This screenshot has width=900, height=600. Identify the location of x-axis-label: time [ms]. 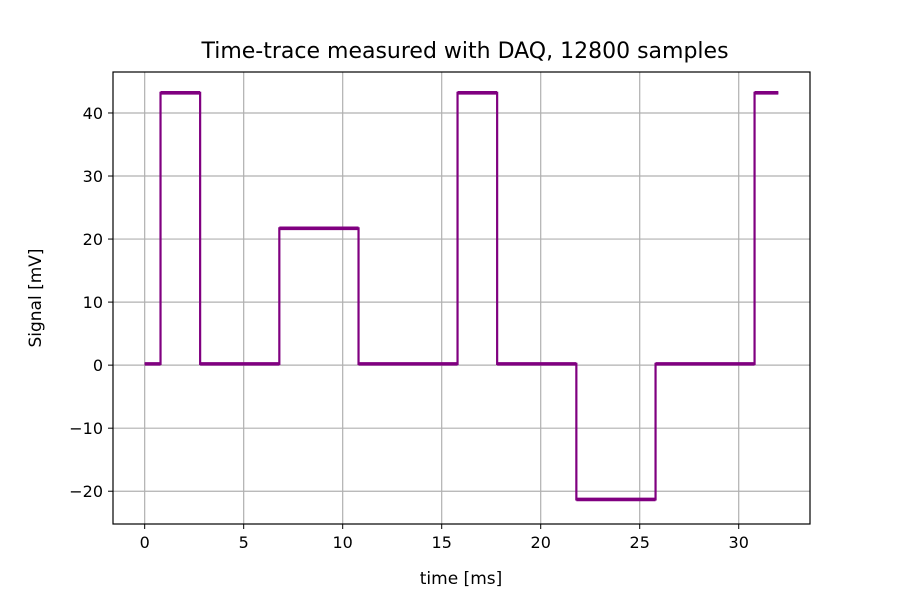
(461, 579).